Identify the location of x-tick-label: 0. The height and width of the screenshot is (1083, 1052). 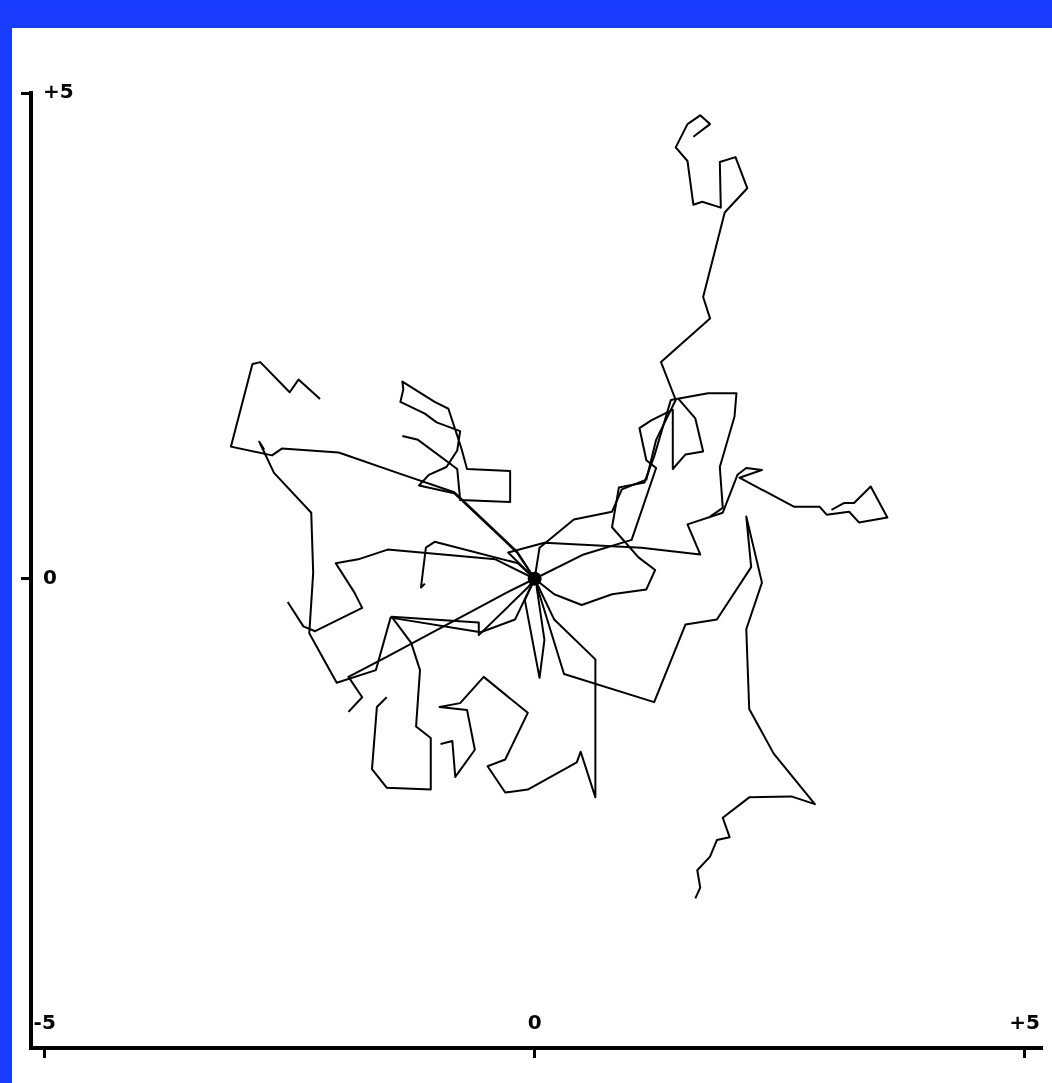
(534, 1022).